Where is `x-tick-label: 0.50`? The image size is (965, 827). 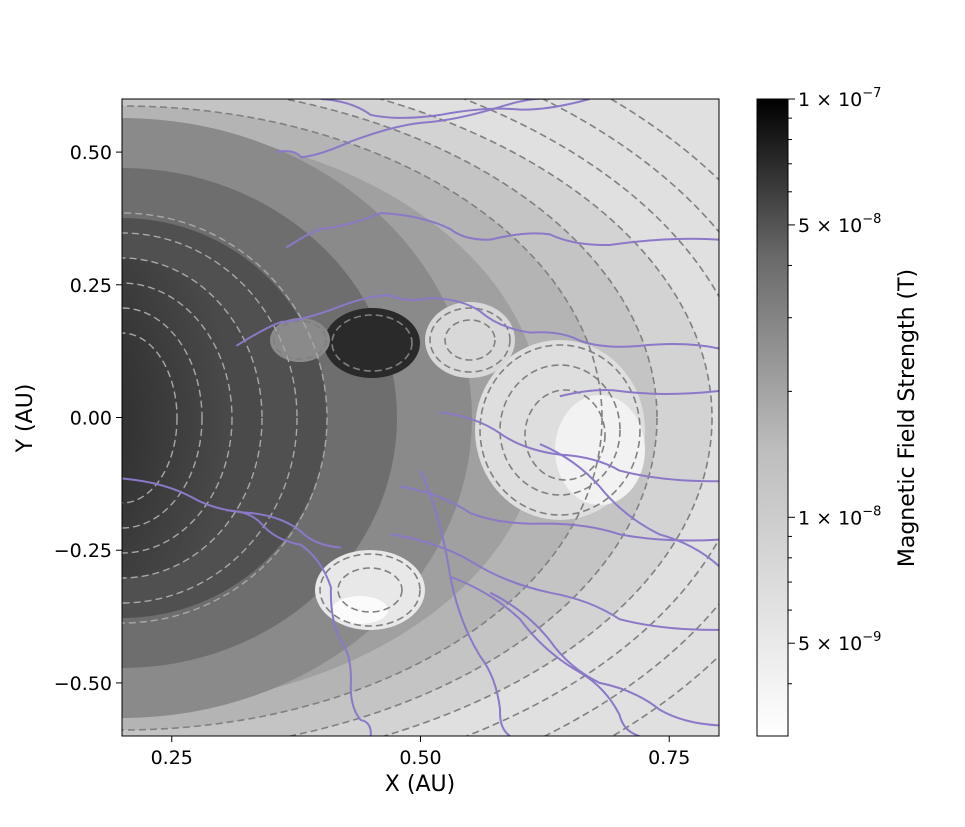 x-tick-label: 0.50 is located at coordinates (420, 758).